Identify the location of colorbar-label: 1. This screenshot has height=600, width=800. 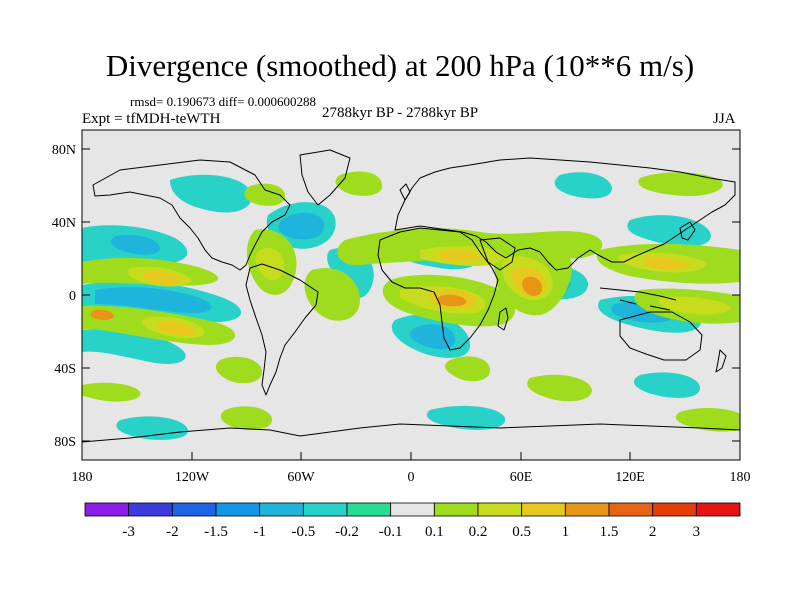
(566, 532).